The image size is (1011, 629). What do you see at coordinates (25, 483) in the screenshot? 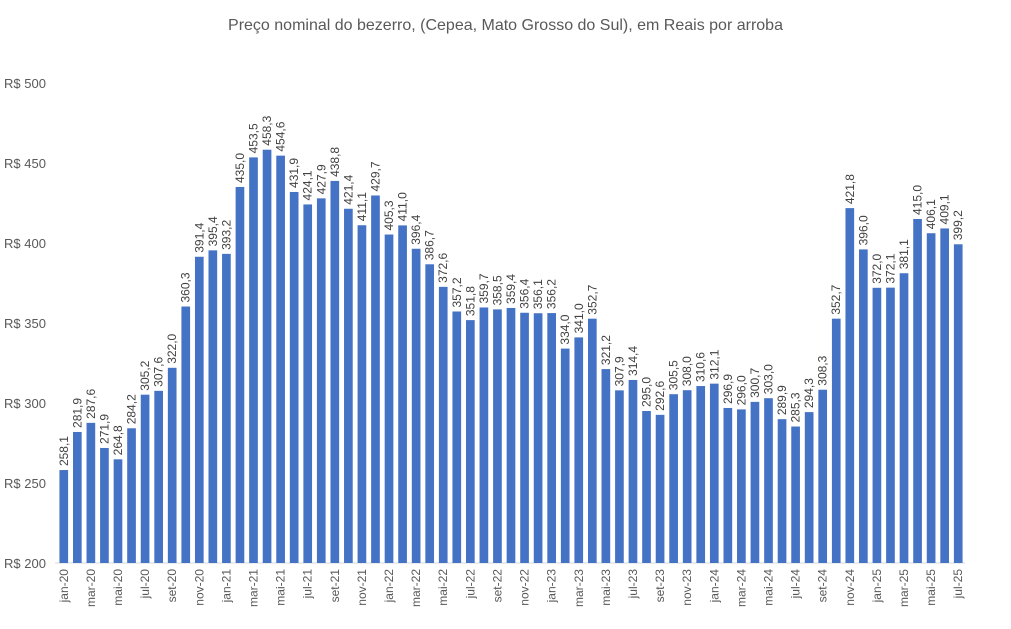
I see `y-tick-label: R$ 250` at bounding box center [25, 483].